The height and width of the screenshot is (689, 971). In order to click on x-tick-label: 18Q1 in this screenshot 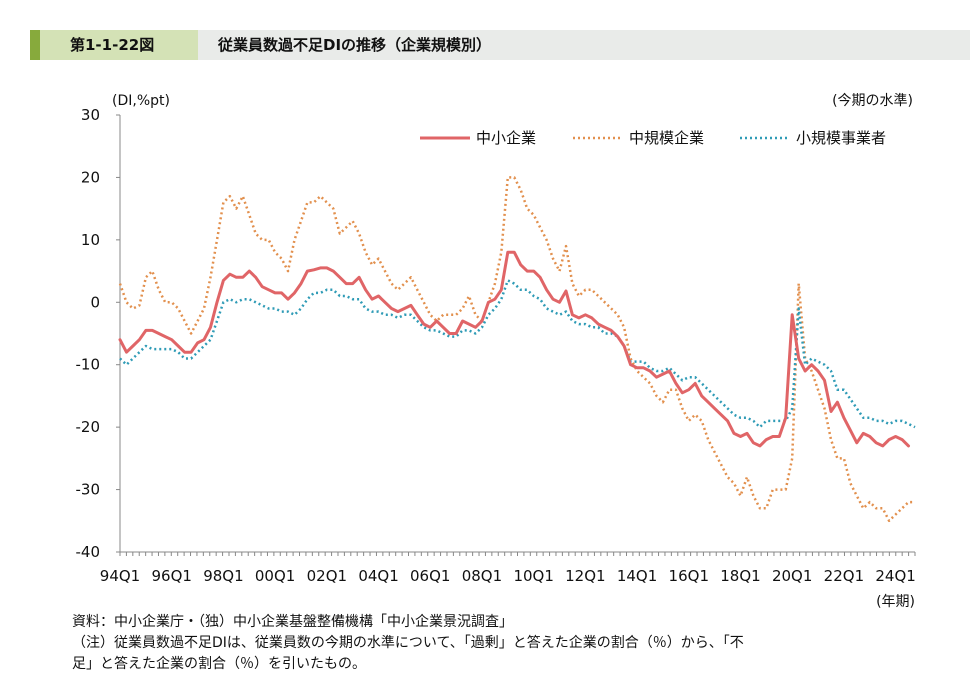, I will do `click(740, 576)`.